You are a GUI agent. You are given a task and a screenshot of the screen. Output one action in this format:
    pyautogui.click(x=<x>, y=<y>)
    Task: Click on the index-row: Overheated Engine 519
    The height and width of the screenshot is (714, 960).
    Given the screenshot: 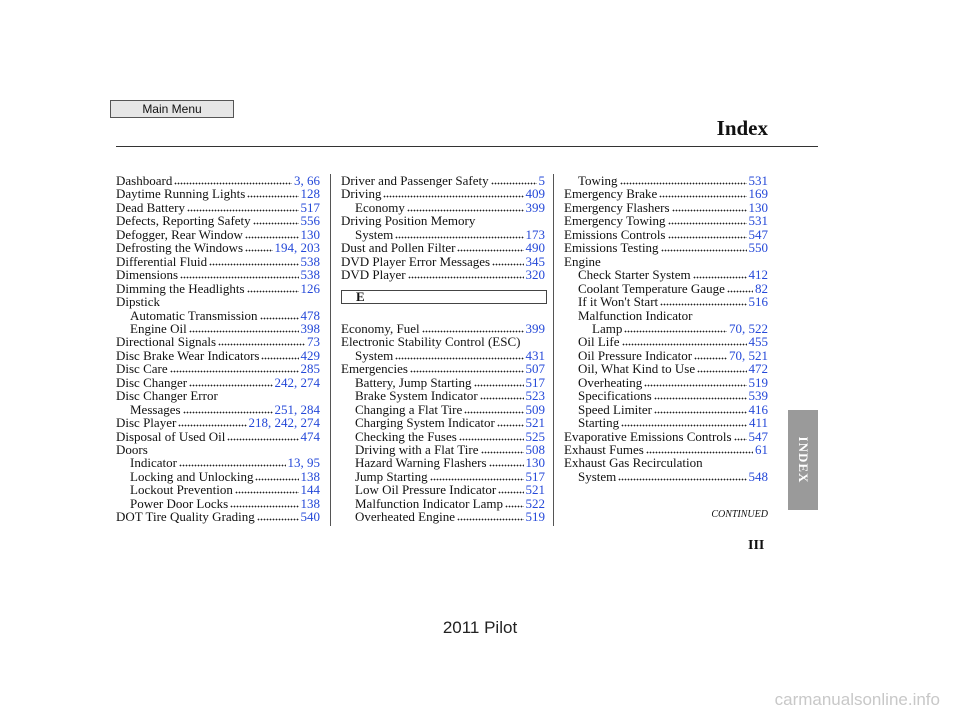 What is the action you would take?
    pyautogui.click(x=450, y=517)
    